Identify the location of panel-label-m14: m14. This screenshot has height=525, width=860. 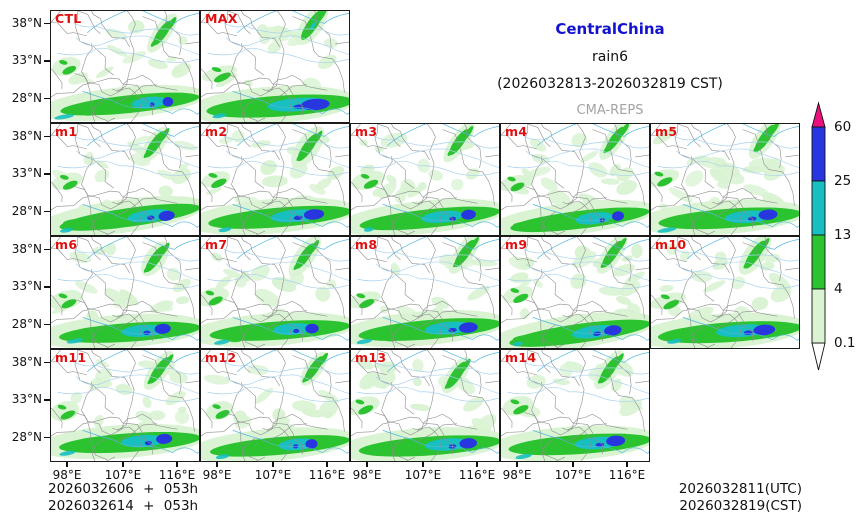
(521, 357).